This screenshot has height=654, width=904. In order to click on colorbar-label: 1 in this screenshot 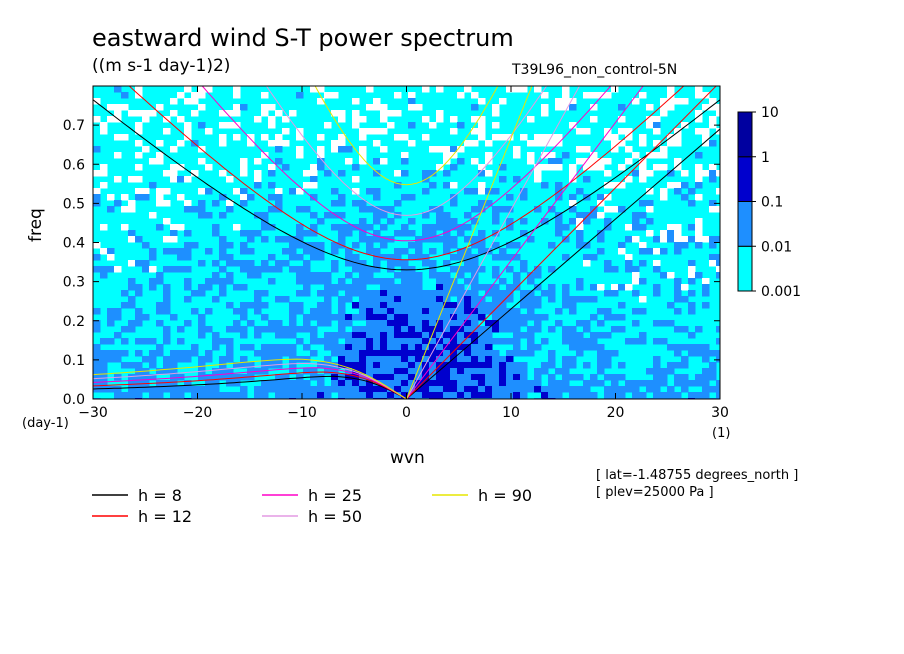, I will do `click(765, 158)`.